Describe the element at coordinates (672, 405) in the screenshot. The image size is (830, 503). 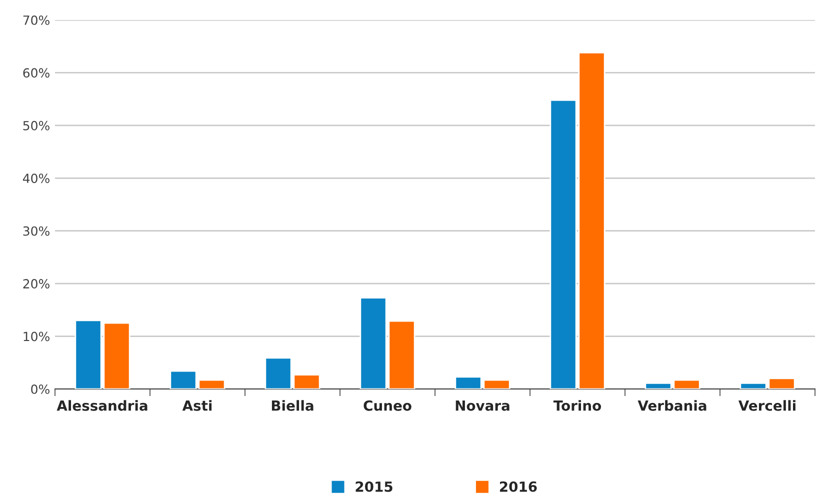
I see `x-tick-label: Verbania` at that location.